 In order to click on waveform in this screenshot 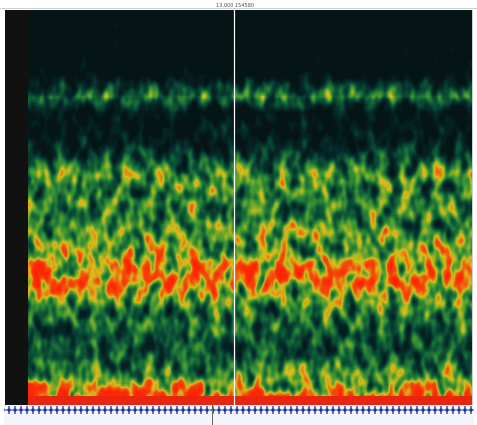, I will do `click(239, 415)`.